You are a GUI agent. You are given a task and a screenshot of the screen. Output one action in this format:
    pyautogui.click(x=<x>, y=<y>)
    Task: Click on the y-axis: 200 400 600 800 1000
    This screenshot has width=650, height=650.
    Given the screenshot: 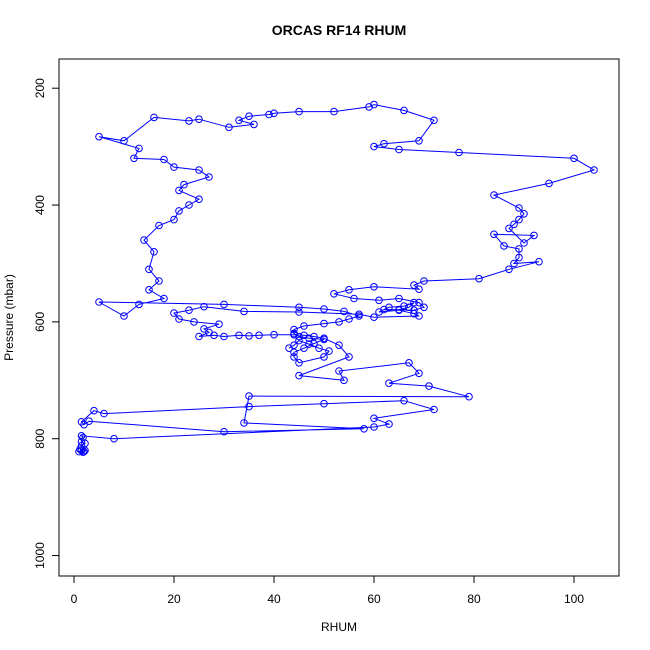 What is the action you would take?
    pyautogui.click(x=46, y=323)
    